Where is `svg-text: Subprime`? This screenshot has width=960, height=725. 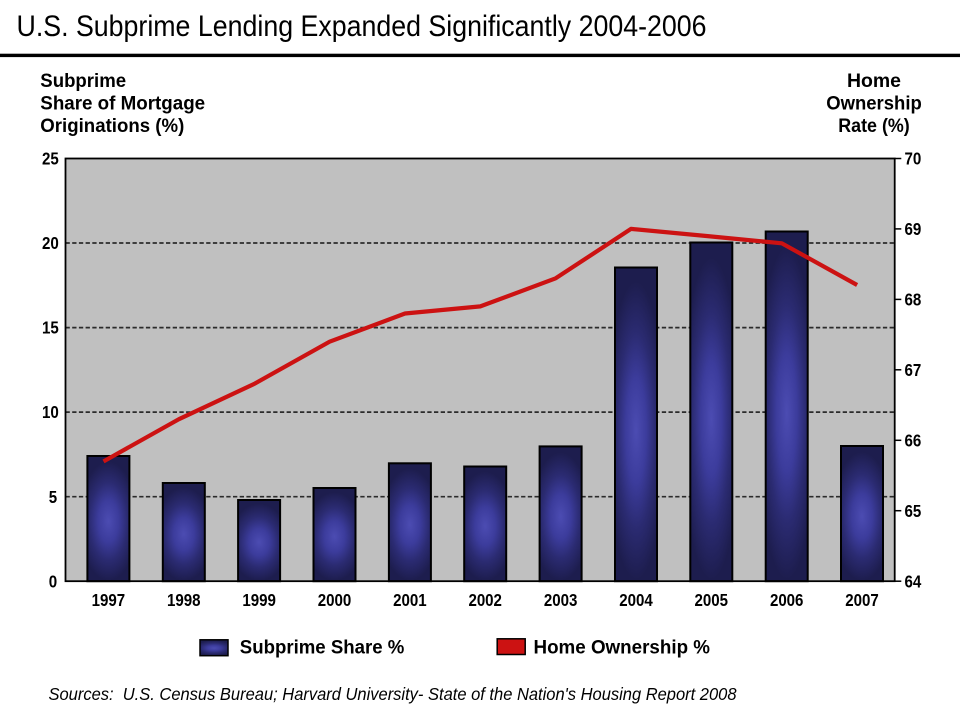 svg-text: Subprime is located at coordinates (83, 81).